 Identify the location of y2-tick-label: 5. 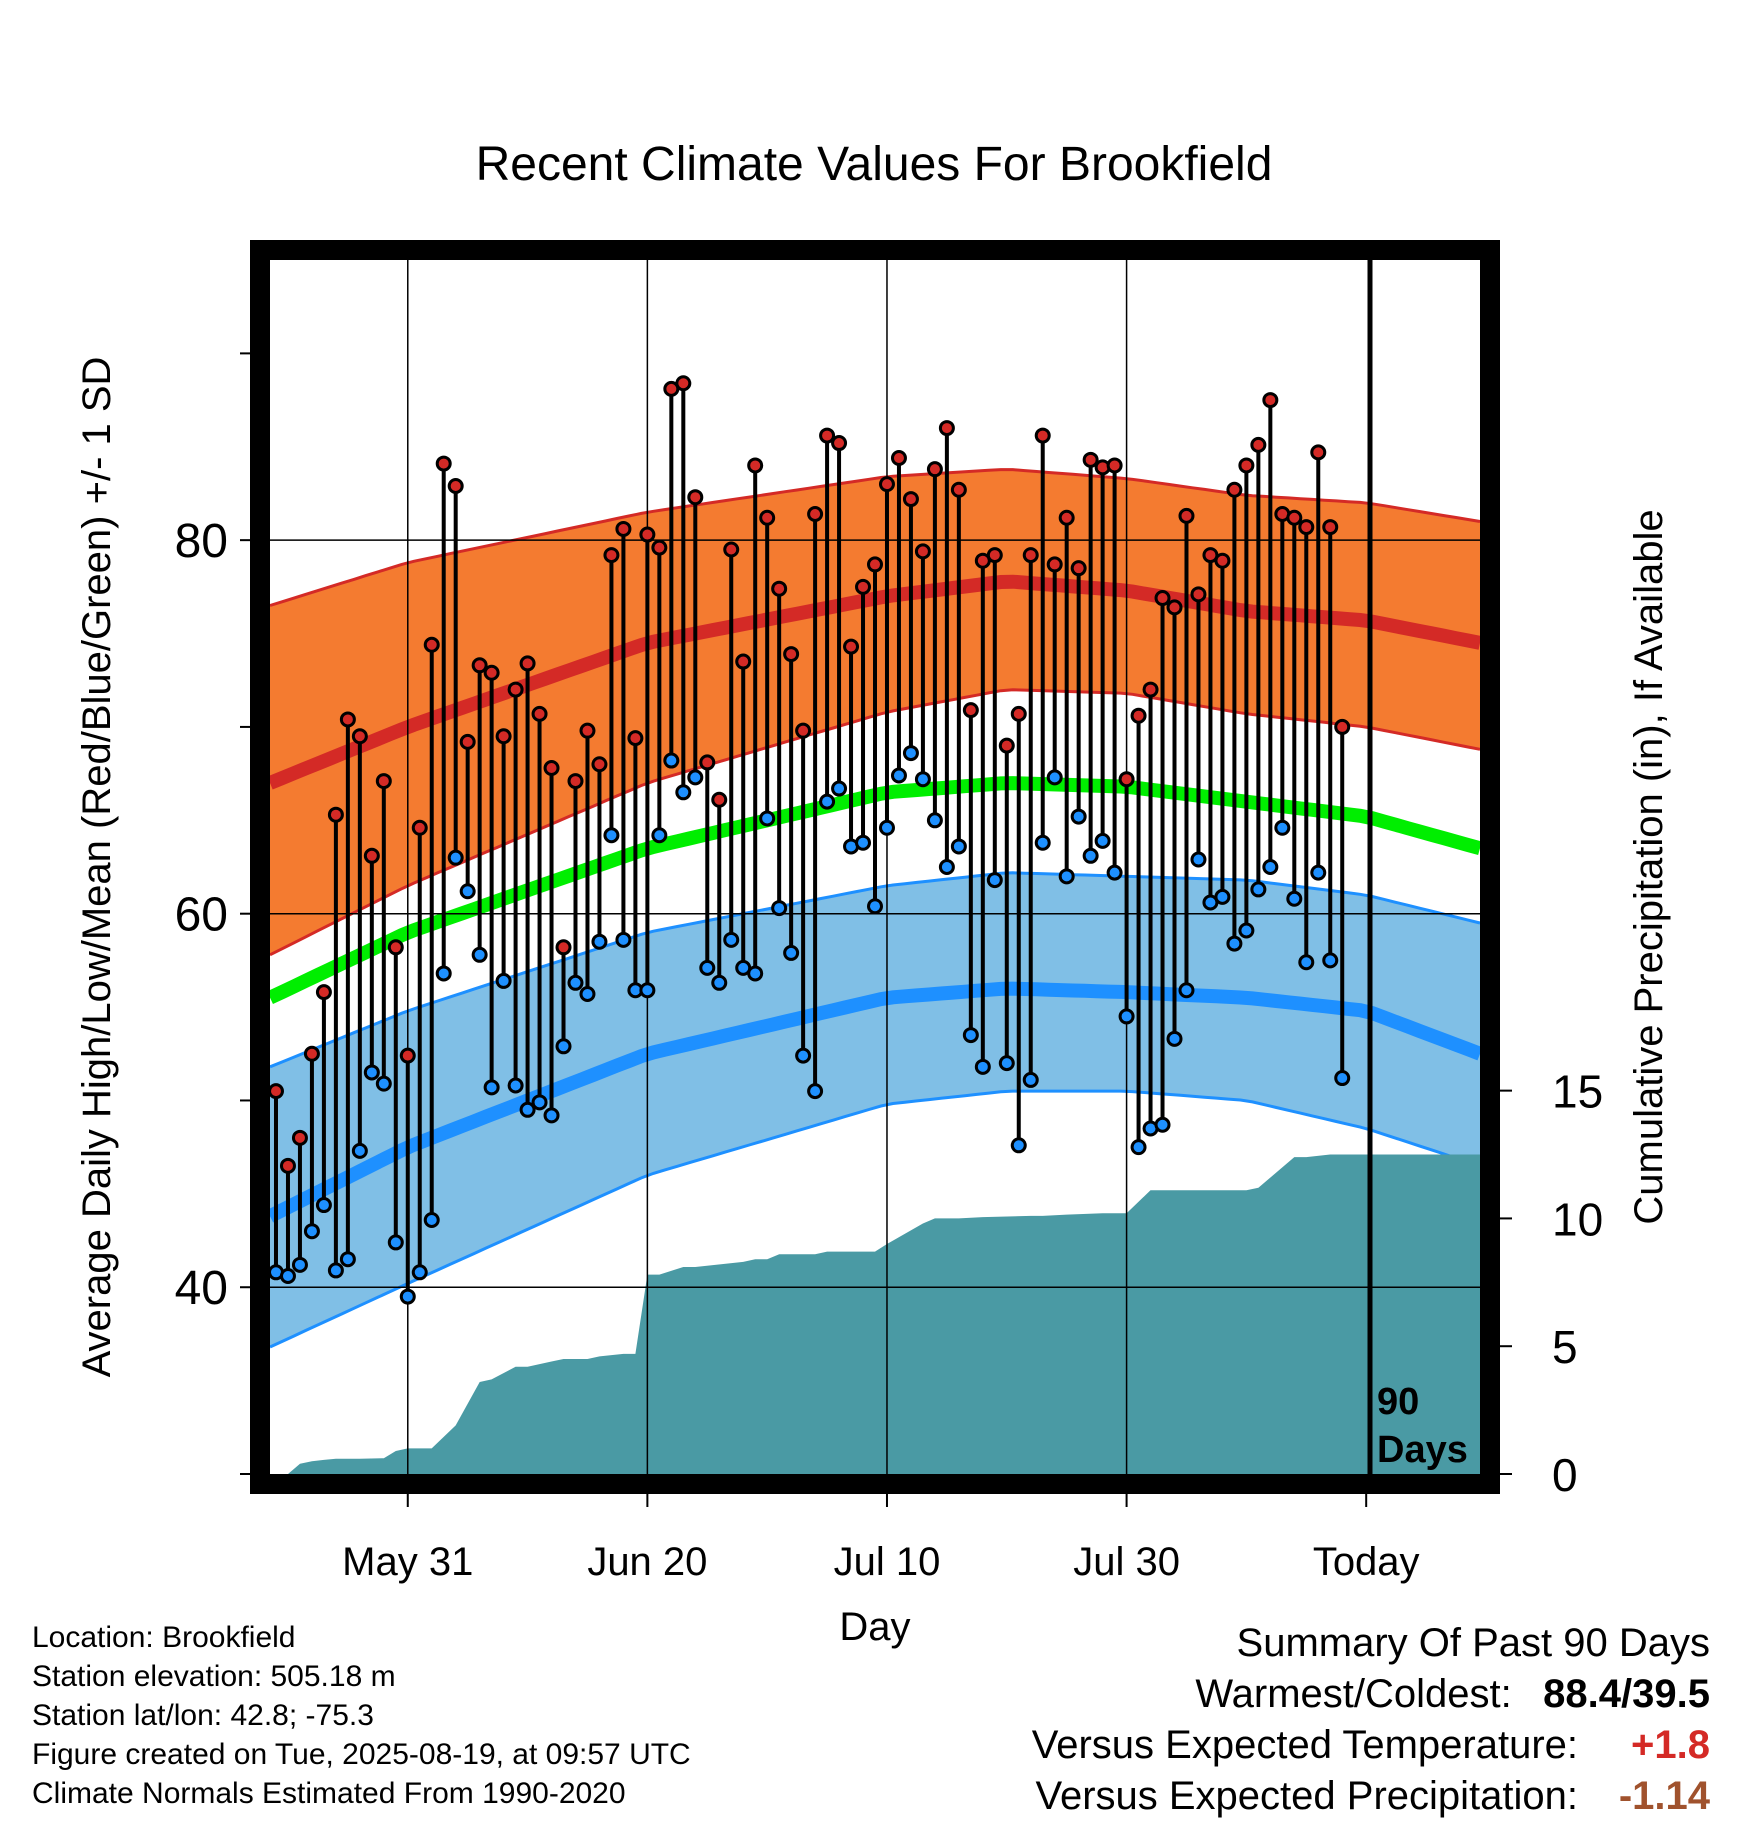
(1565, 1347).